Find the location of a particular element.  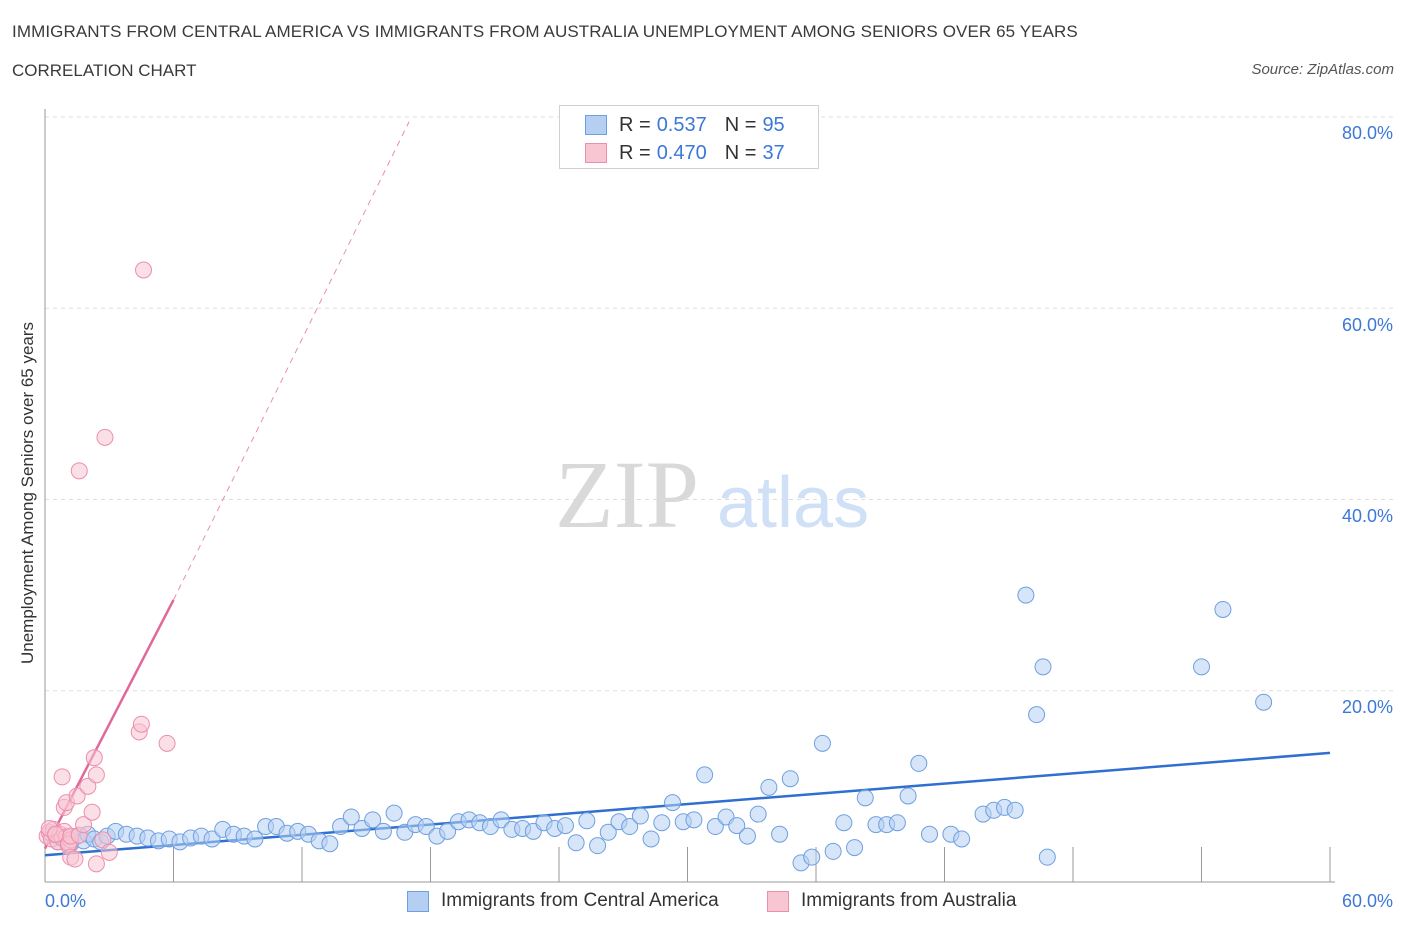

bottom-legend-central-america: Immigrants from Central America is located at coordinates (563, 901).